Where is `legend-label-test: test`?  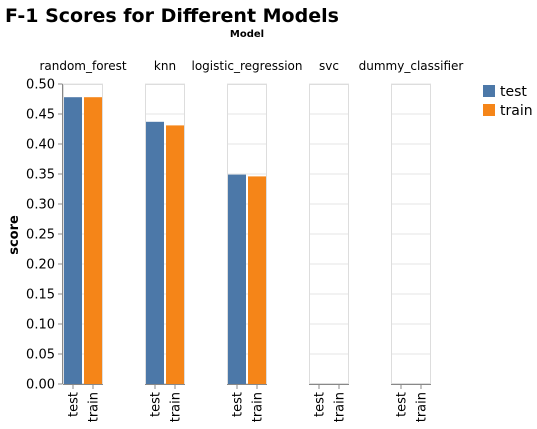
legend-label-test: test is located at coordinates (513, 92).